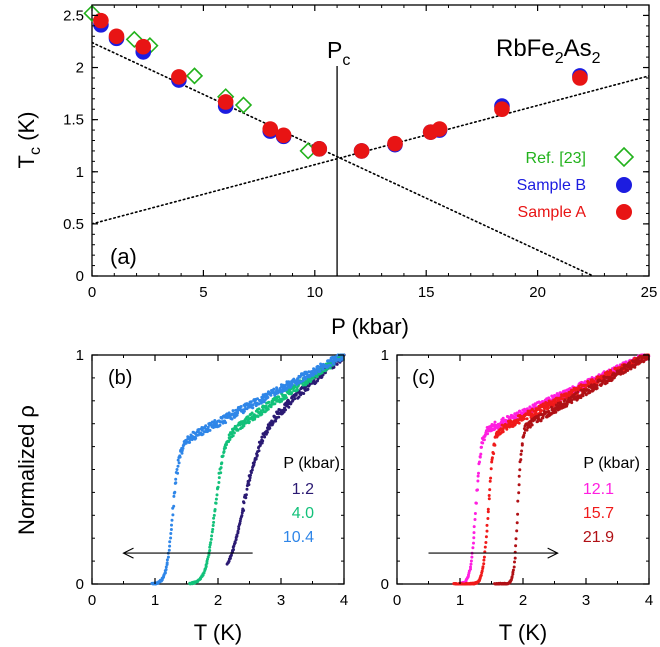  What do you see at coordinates (298, 537) in the screenshot?
I see `panel-b-legend-3: 10.4` at bounding box center [298, 537].